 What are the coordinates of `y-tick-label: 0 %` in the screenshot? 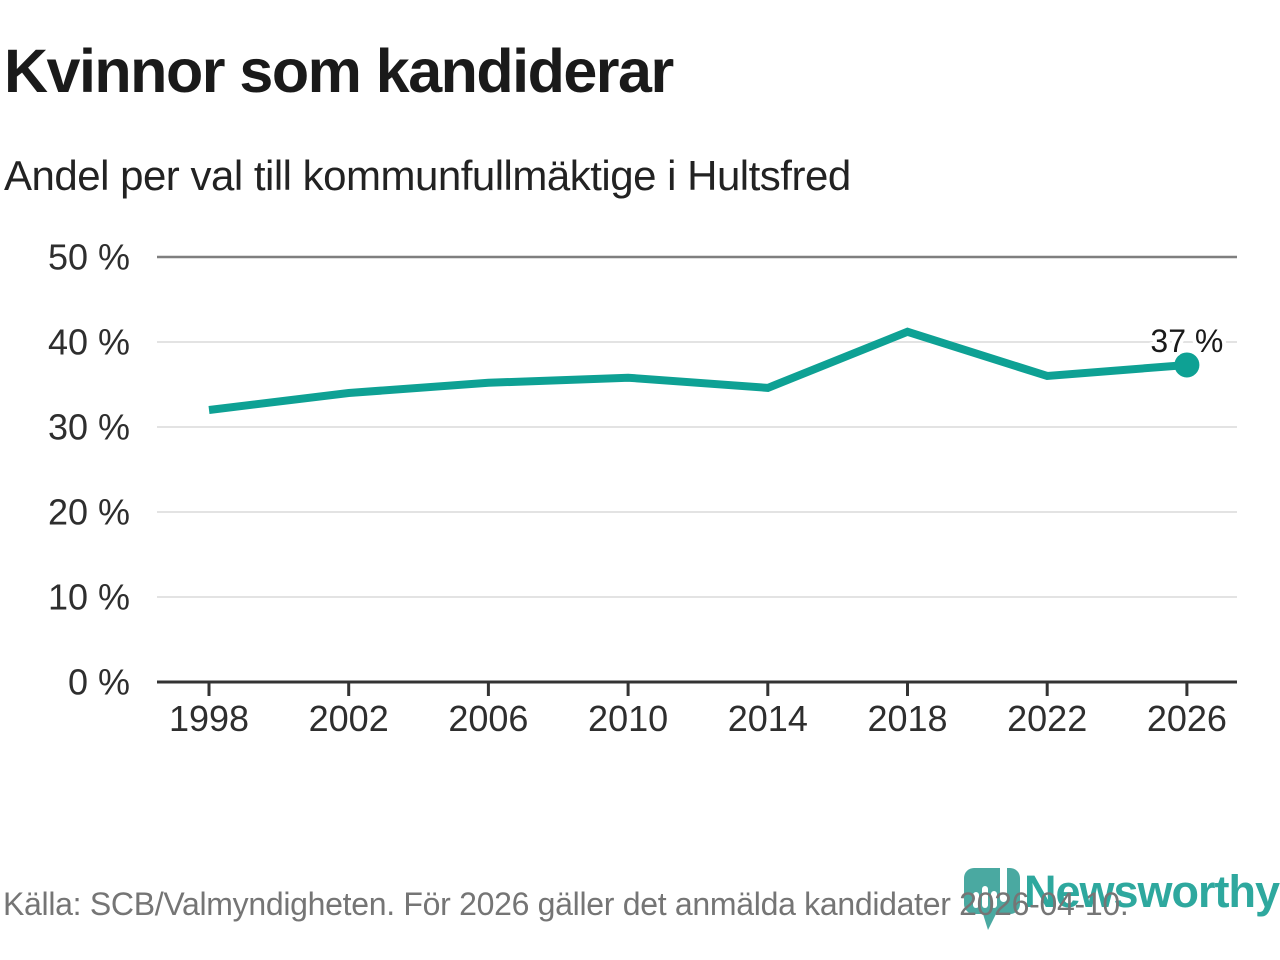 It's located at (99, 682).